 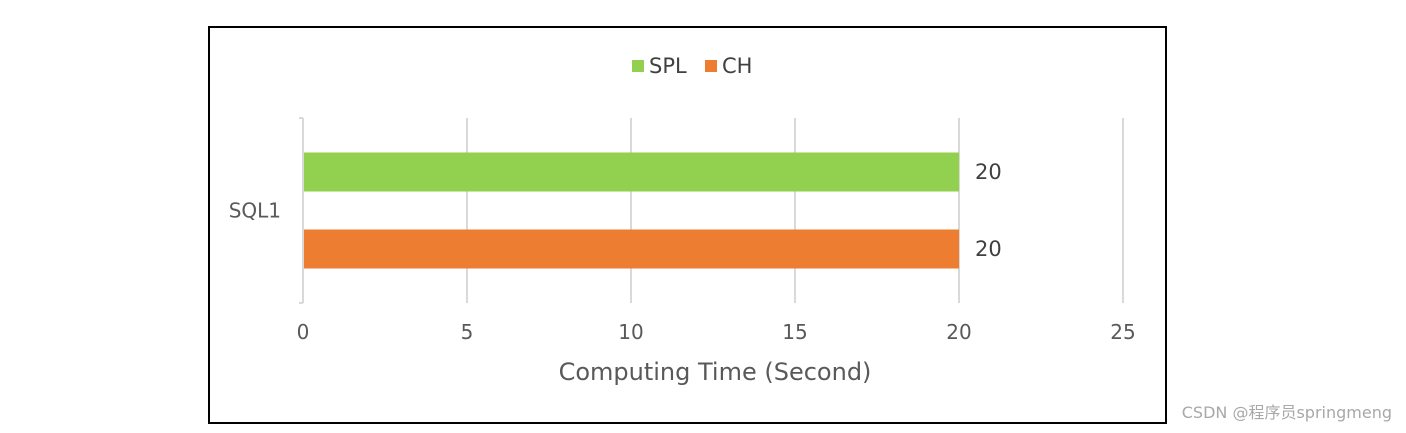 I want to click on data-label-spl-sql1: 20, so click(x=988, y=172).